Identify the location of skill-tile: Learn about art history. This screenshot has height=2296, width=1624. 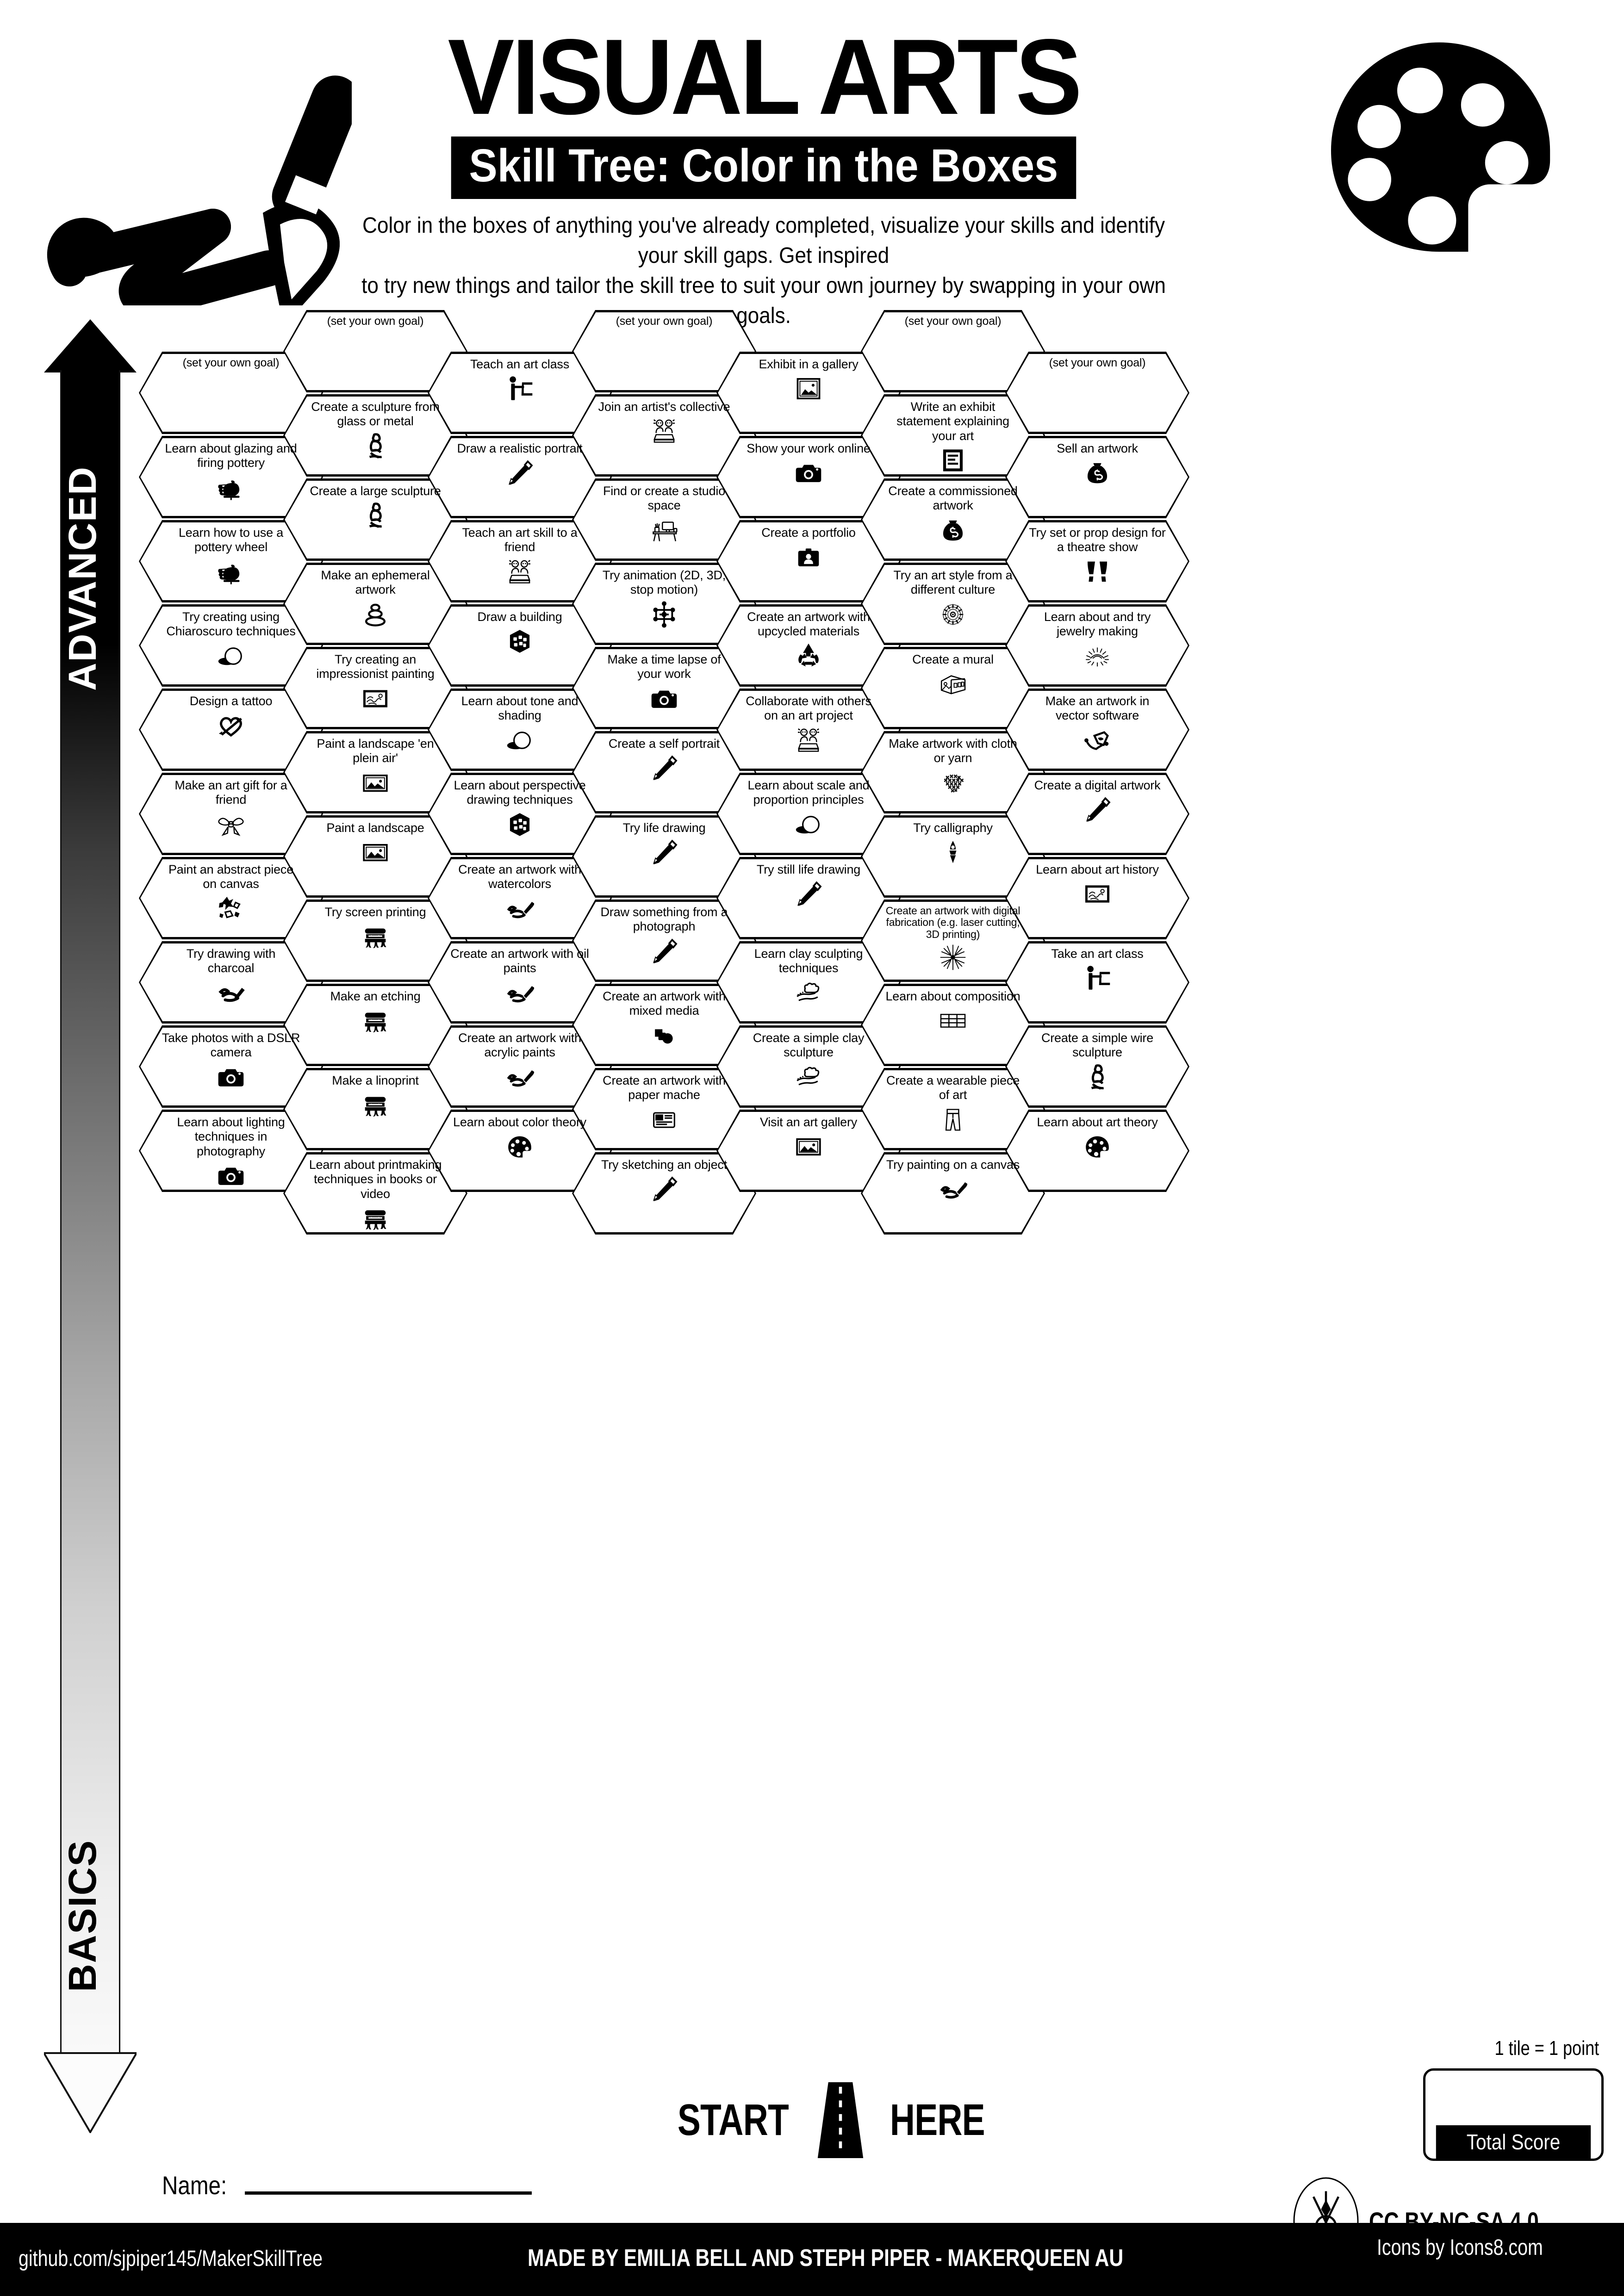
(1097, 898).